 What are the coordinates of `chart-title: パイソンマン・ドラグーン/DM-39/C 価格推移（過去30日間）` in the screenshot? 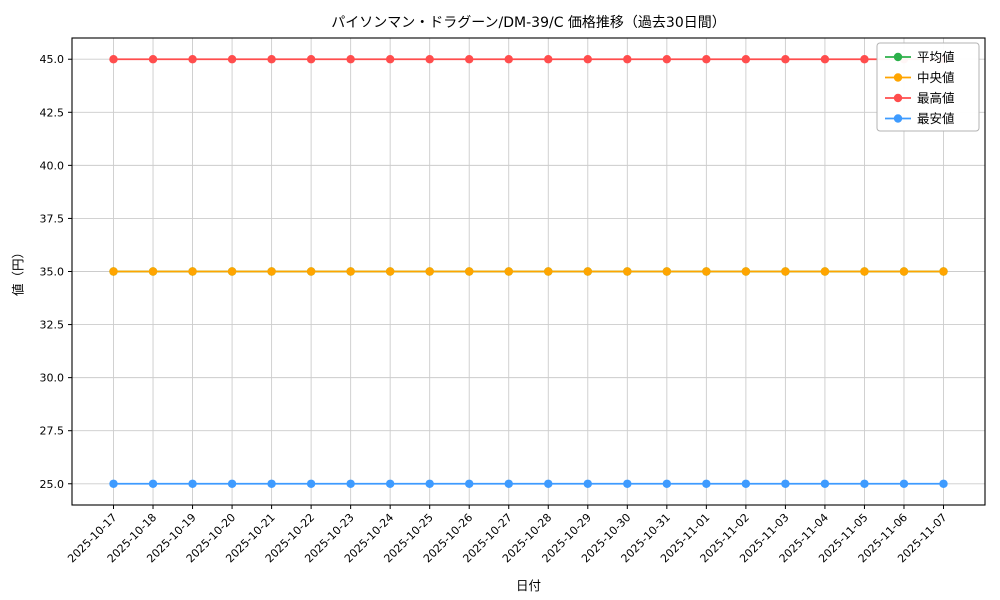 It's located at (528, 23).